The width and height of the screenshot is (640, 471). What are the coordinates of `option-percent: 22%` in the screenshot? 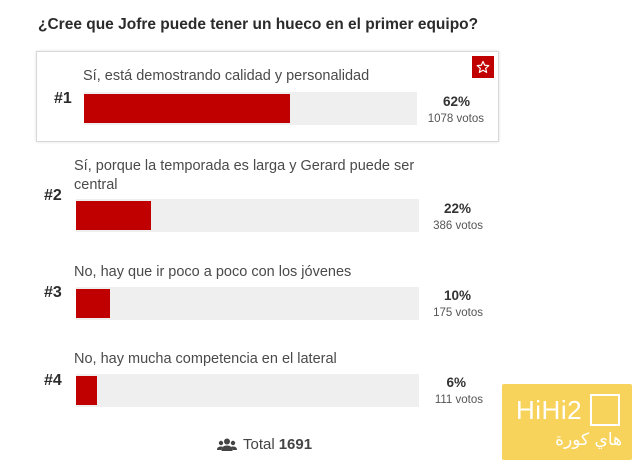 It's located at (457, 208).